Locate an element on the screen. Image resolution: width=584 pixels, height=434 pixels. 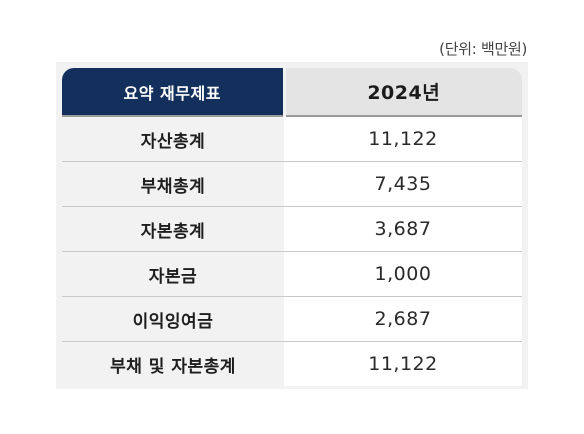
table-row: 이익잉여금 2,687 is located at coordinates (292, 319).